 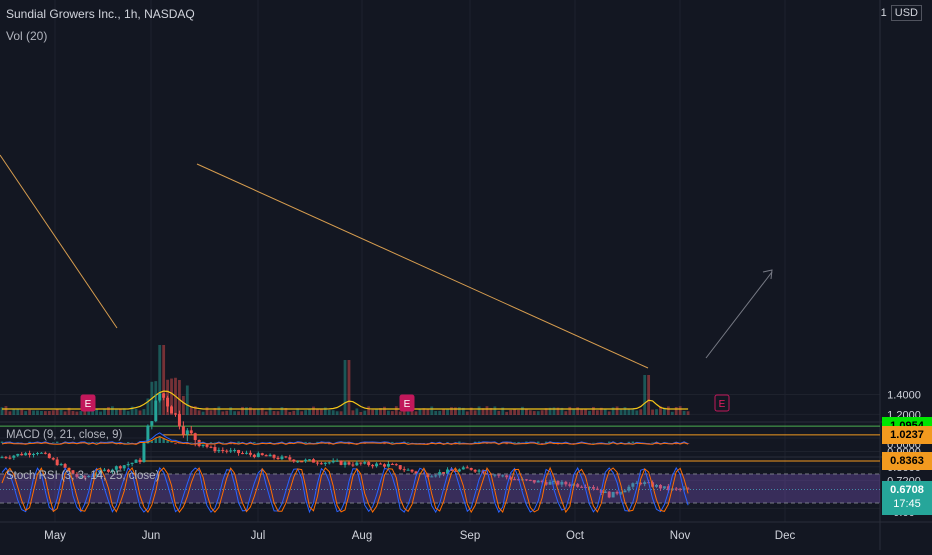 I want to click on scale-mode: 1, so click(x=883, y=13).